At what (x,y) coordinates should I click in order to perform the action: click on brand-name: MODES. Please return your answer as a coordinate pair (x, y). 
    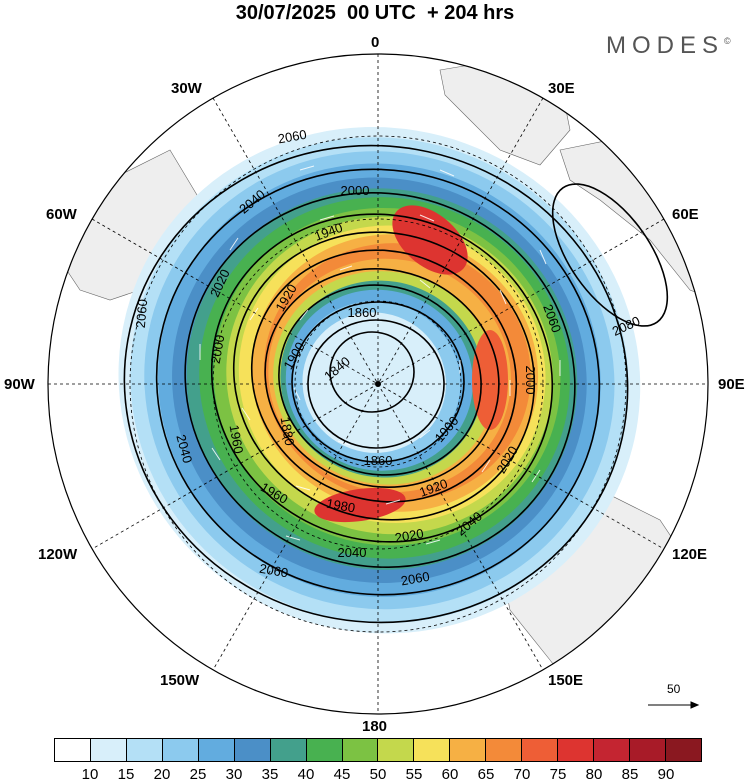
    Looking at the image, I should click on (665, 45).